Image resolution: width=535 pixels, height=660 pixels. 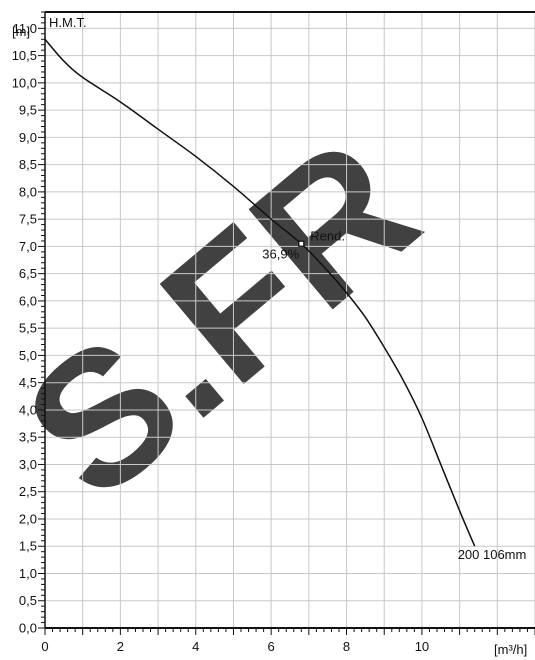 I want to click on x-tick-label: 6, so click(x=271, y=646).